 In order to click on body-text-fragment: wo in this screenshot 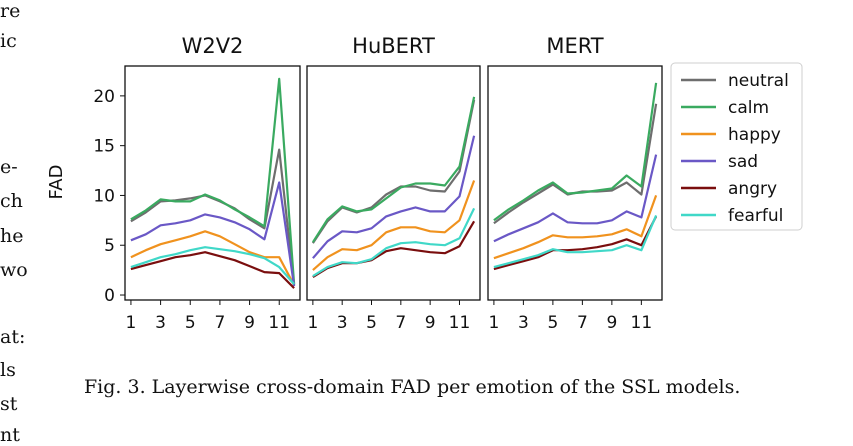, I will do `click(14, 270)`.